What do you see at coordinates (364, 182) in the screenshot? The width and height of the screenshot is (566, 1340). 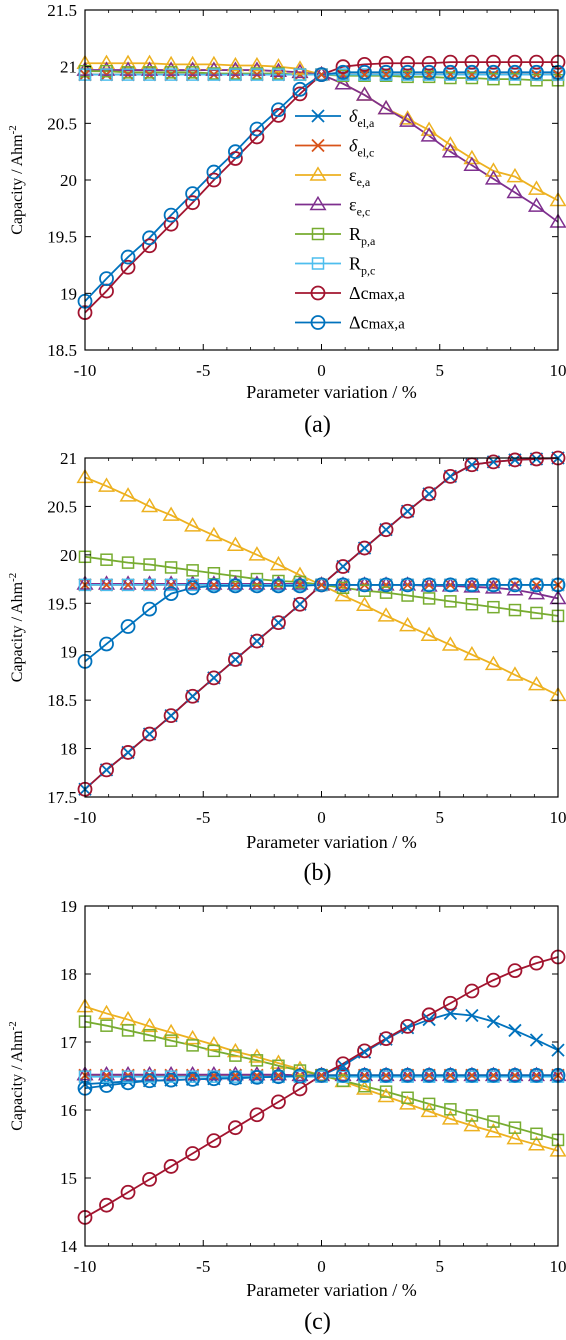 I see `legend-label-sub: e,a` at bounding box center [364, 182].